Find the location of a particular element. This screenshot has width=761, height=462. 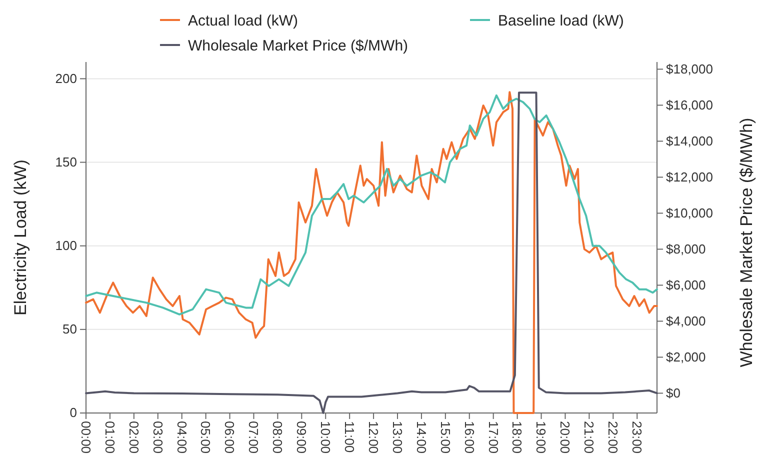

y-tick-label: 50 is located at coordinates (69, 329).